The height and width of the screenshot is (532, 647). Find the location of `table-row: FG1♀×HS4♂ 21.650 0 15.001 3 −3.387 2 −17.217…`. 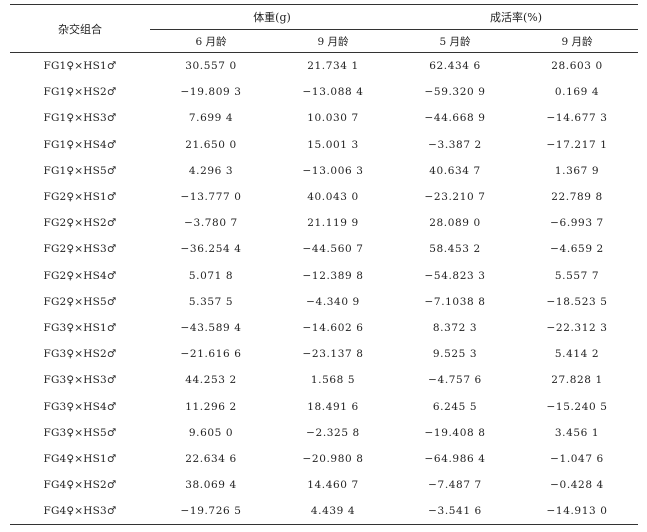

table-row: FG1♀×HS4♂ 21.650 0 15.001 3 −3.387 2 −17.217… is located at coordinates (324, 145).